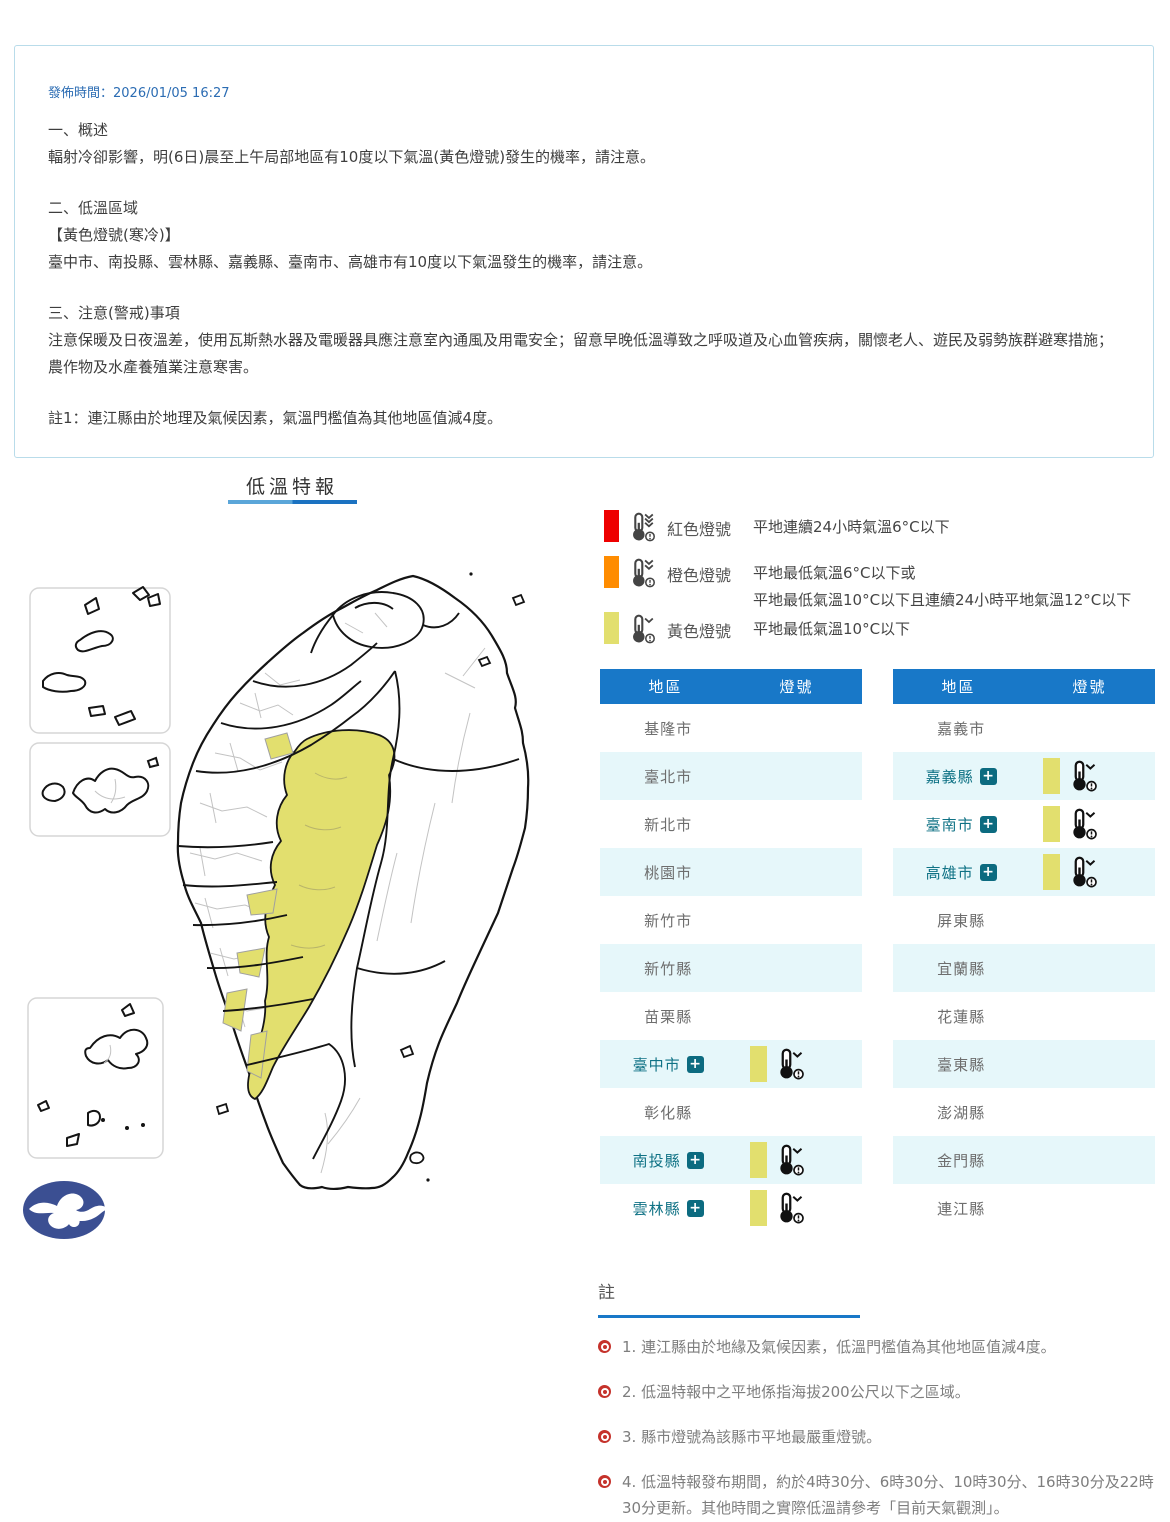  What do you see at coordinates (757, 629) in the screenshot?
I see `legend-item-yellow: 黃色燈號 平地最低氣溫10°C以下` at bounding box center [757, 629].